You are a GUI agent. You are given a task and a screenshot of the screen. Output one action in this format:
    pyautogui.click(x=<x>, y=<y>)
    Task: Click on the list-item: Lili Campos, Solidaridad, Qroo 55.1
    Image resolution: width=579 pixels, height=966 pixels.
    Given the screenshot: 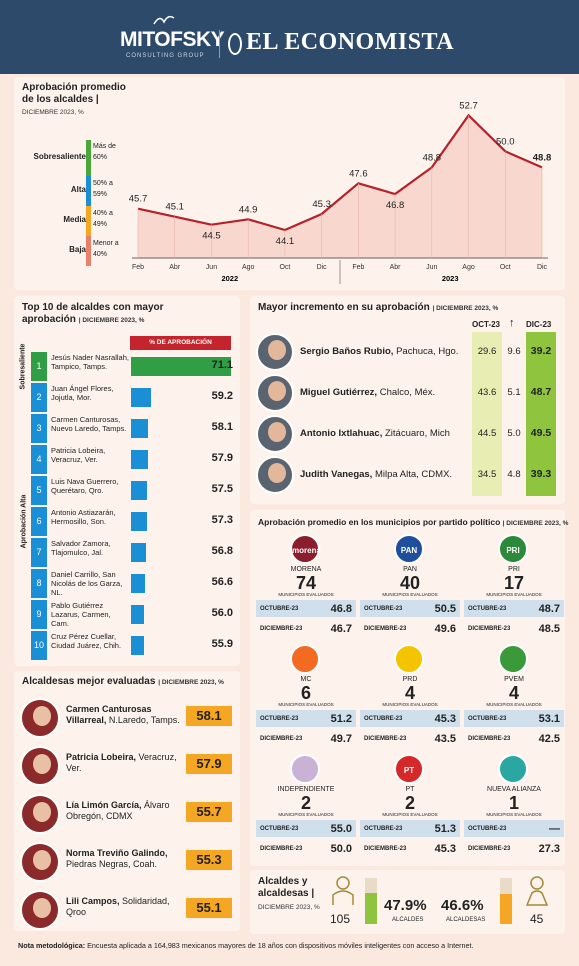 What is the action you would take?
    pyautogui.click(x=128, y=912)
    